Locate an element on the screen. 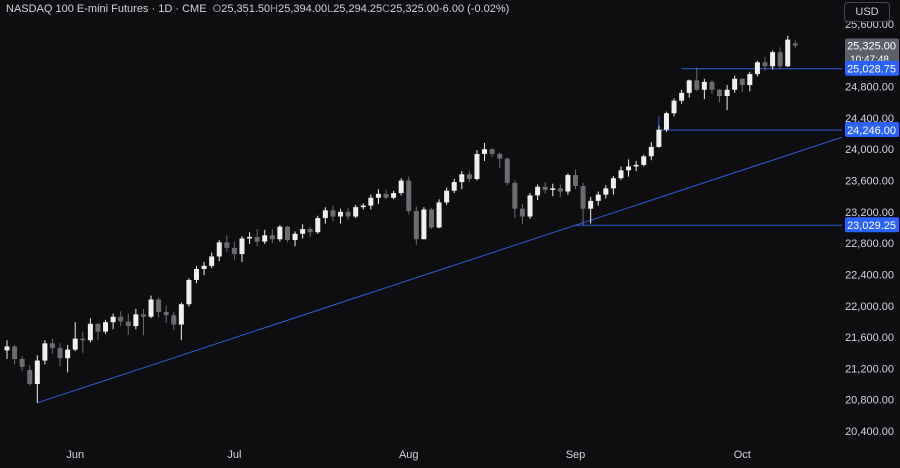 Image resolution: width=900 pixels, height=468 pixels. interval-label: 1D is located at coordinates (165, 9).